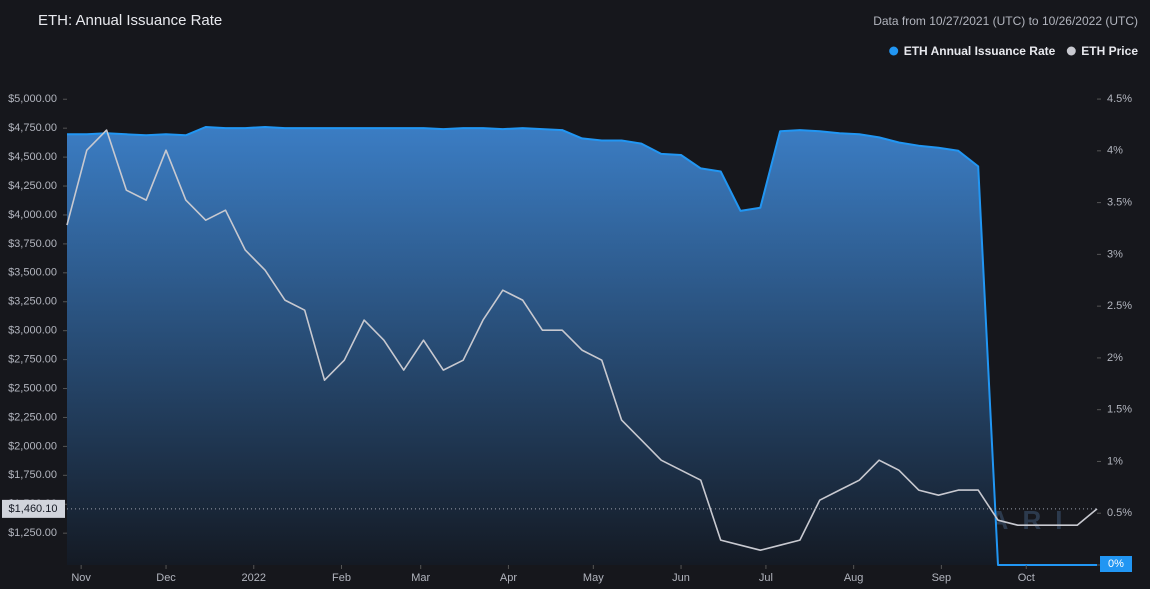 The width and height of the screenshot is (1150, 589). Describe the element at coordinates (130, 20) in the screenshot. I see `chart-title: ETH: Annual Issuance Rate` at that location.